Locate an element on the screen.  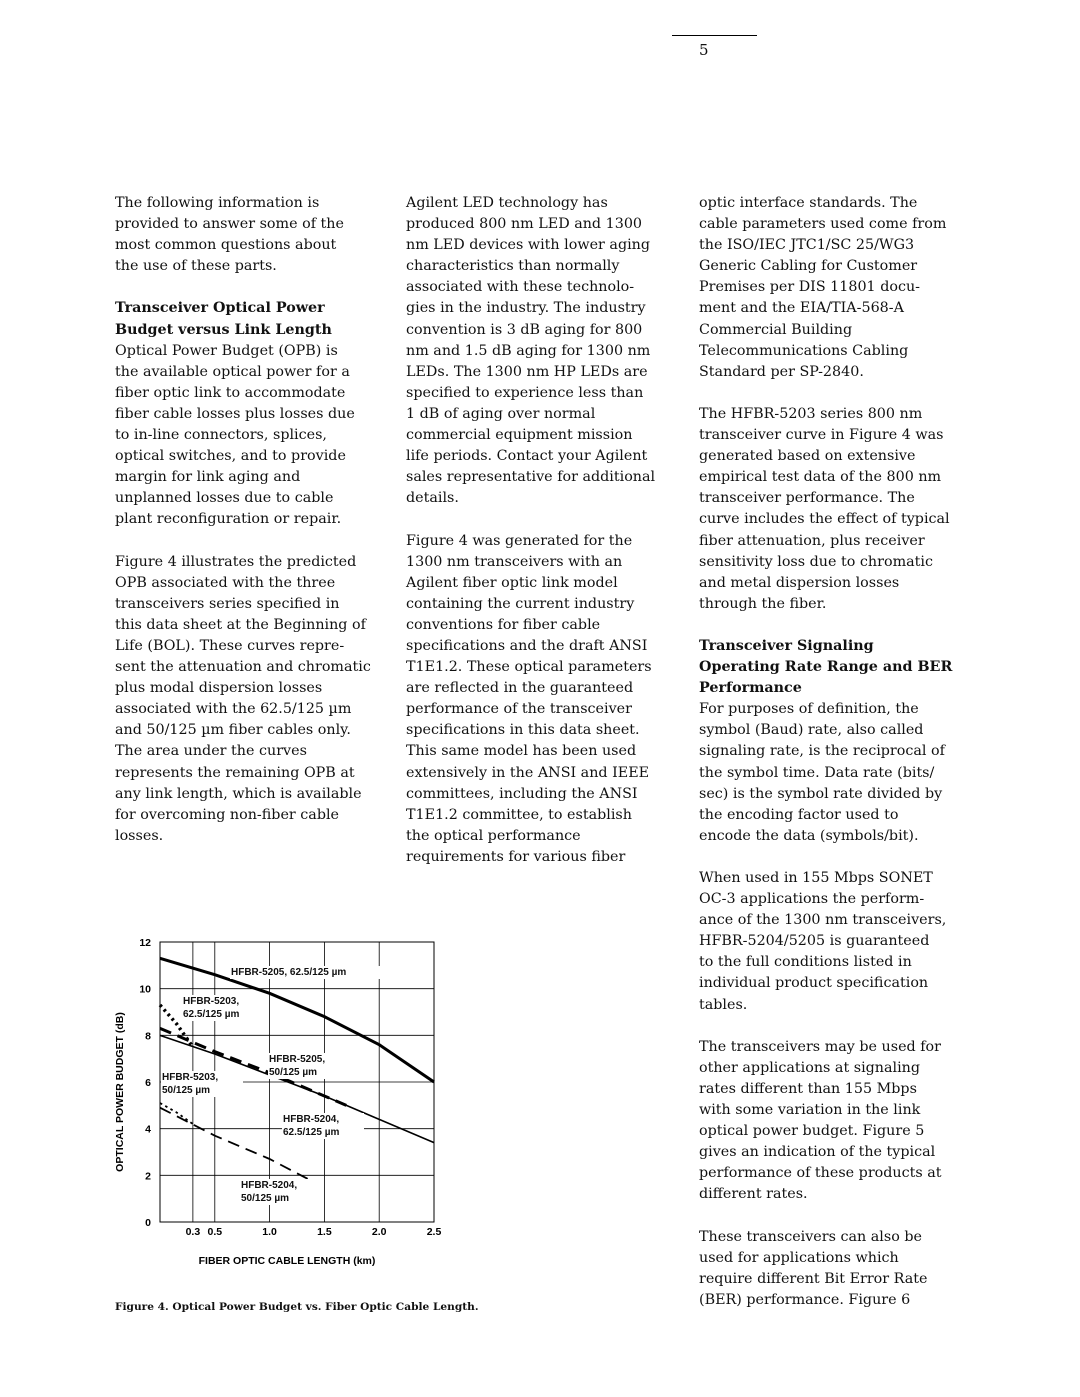
text-line: ance of the 1300 nm transceivers, is located at coordinates (823, 920).